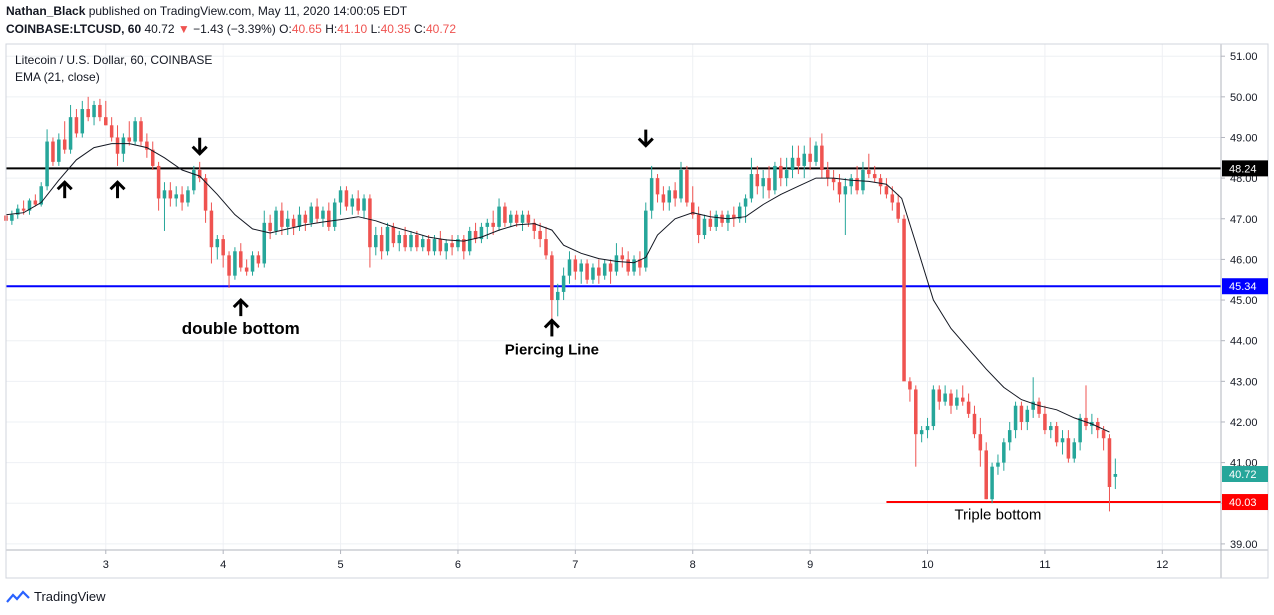 The image size is (1274, 615). What do you see at coordinates (56, 596) in the screenshot?
I see `tradingview-brand: TradingView` at bounding box center [56, 596].